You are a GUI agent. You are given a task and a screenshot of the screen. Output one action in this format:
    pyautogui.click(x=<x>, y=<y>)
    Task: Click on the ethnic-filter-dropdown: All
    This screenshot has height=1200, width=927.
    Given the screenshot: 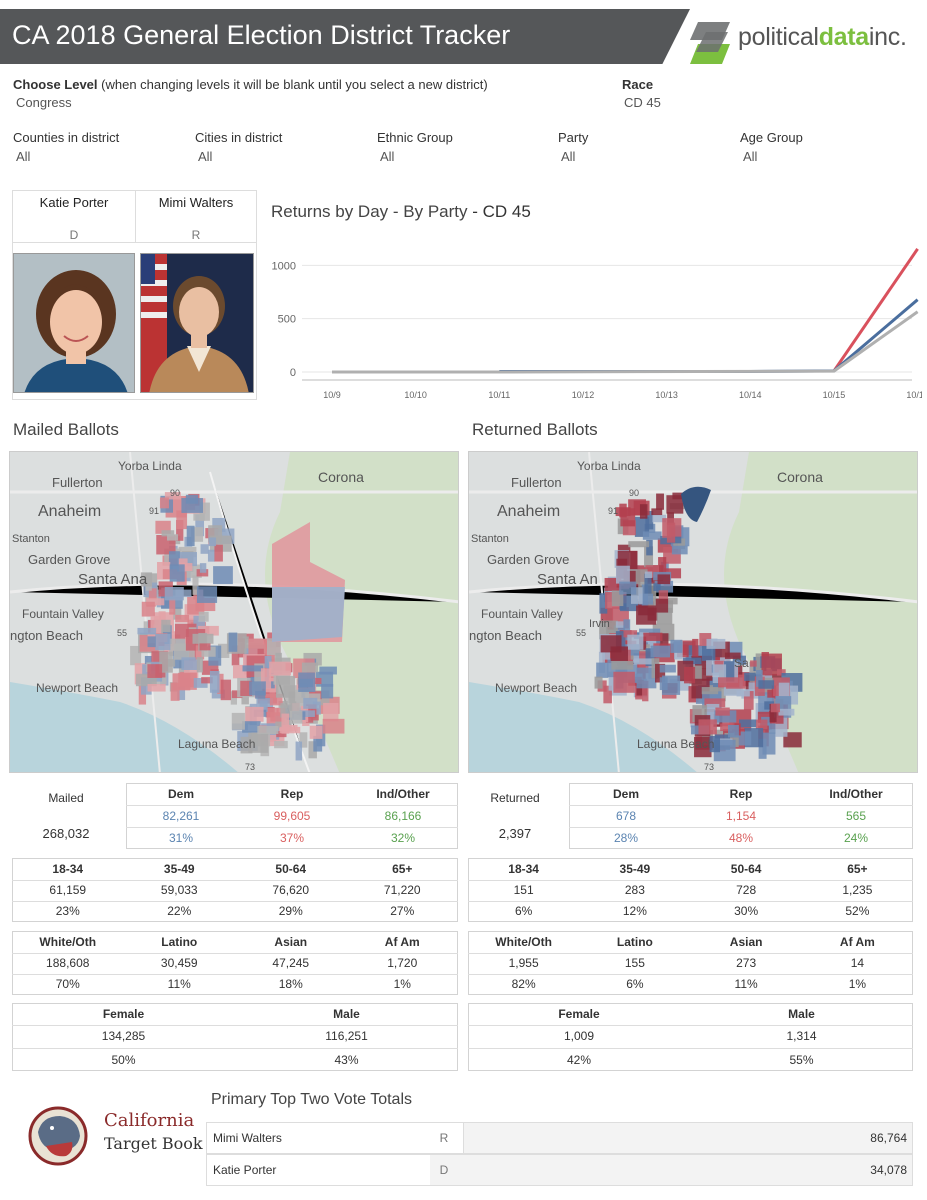 What is the action you would take?
    pyautogui.click(x=387, y=156)
    